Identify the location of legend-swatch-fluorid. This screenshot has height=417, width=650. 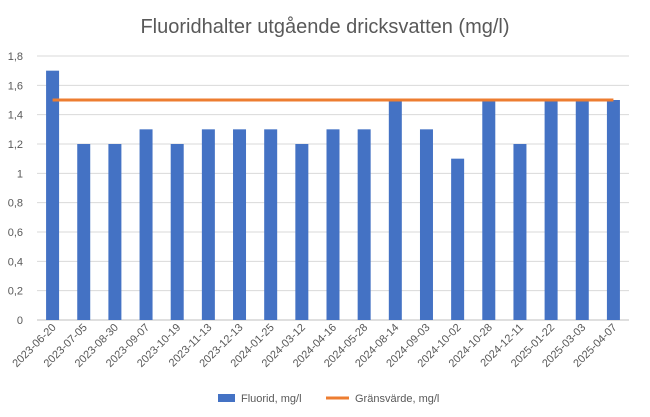
(226, 398).